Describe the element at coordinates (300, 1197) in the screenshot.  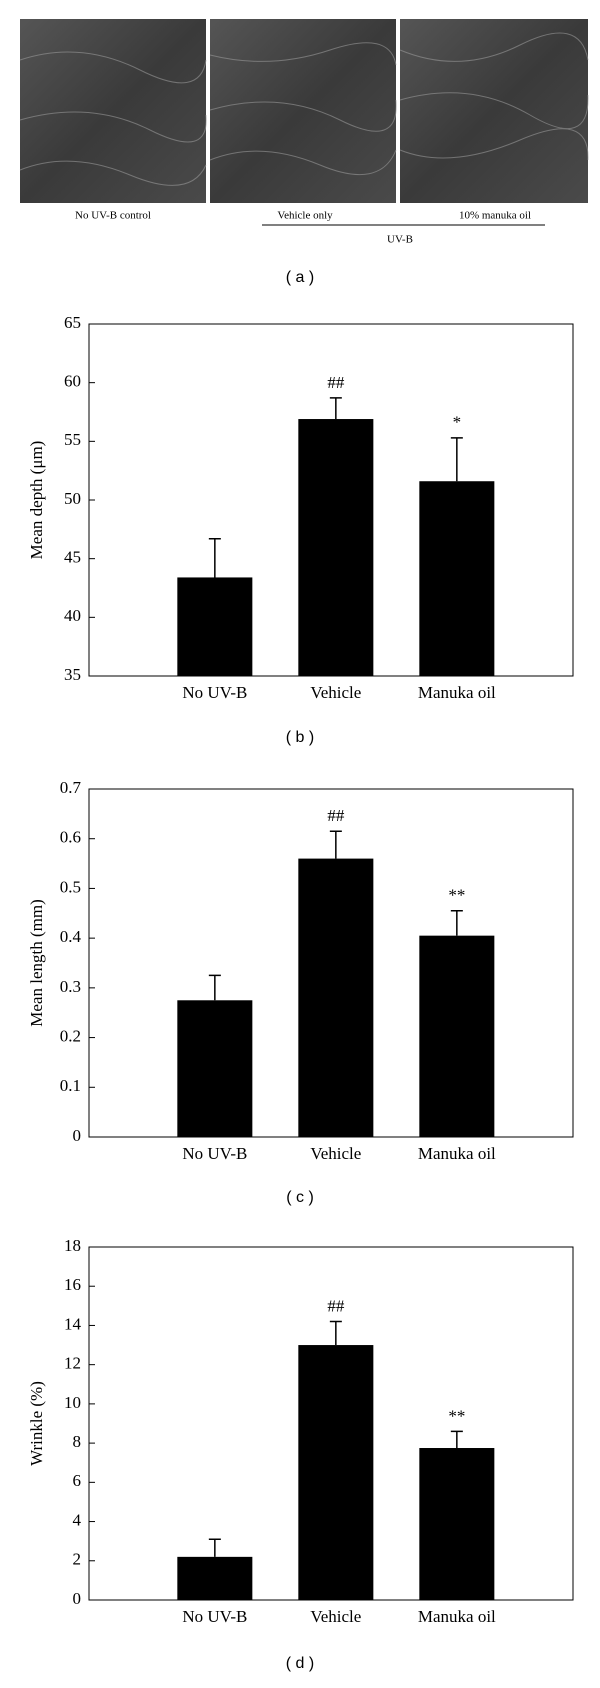
I see `panel-label: ( c )` at that location.